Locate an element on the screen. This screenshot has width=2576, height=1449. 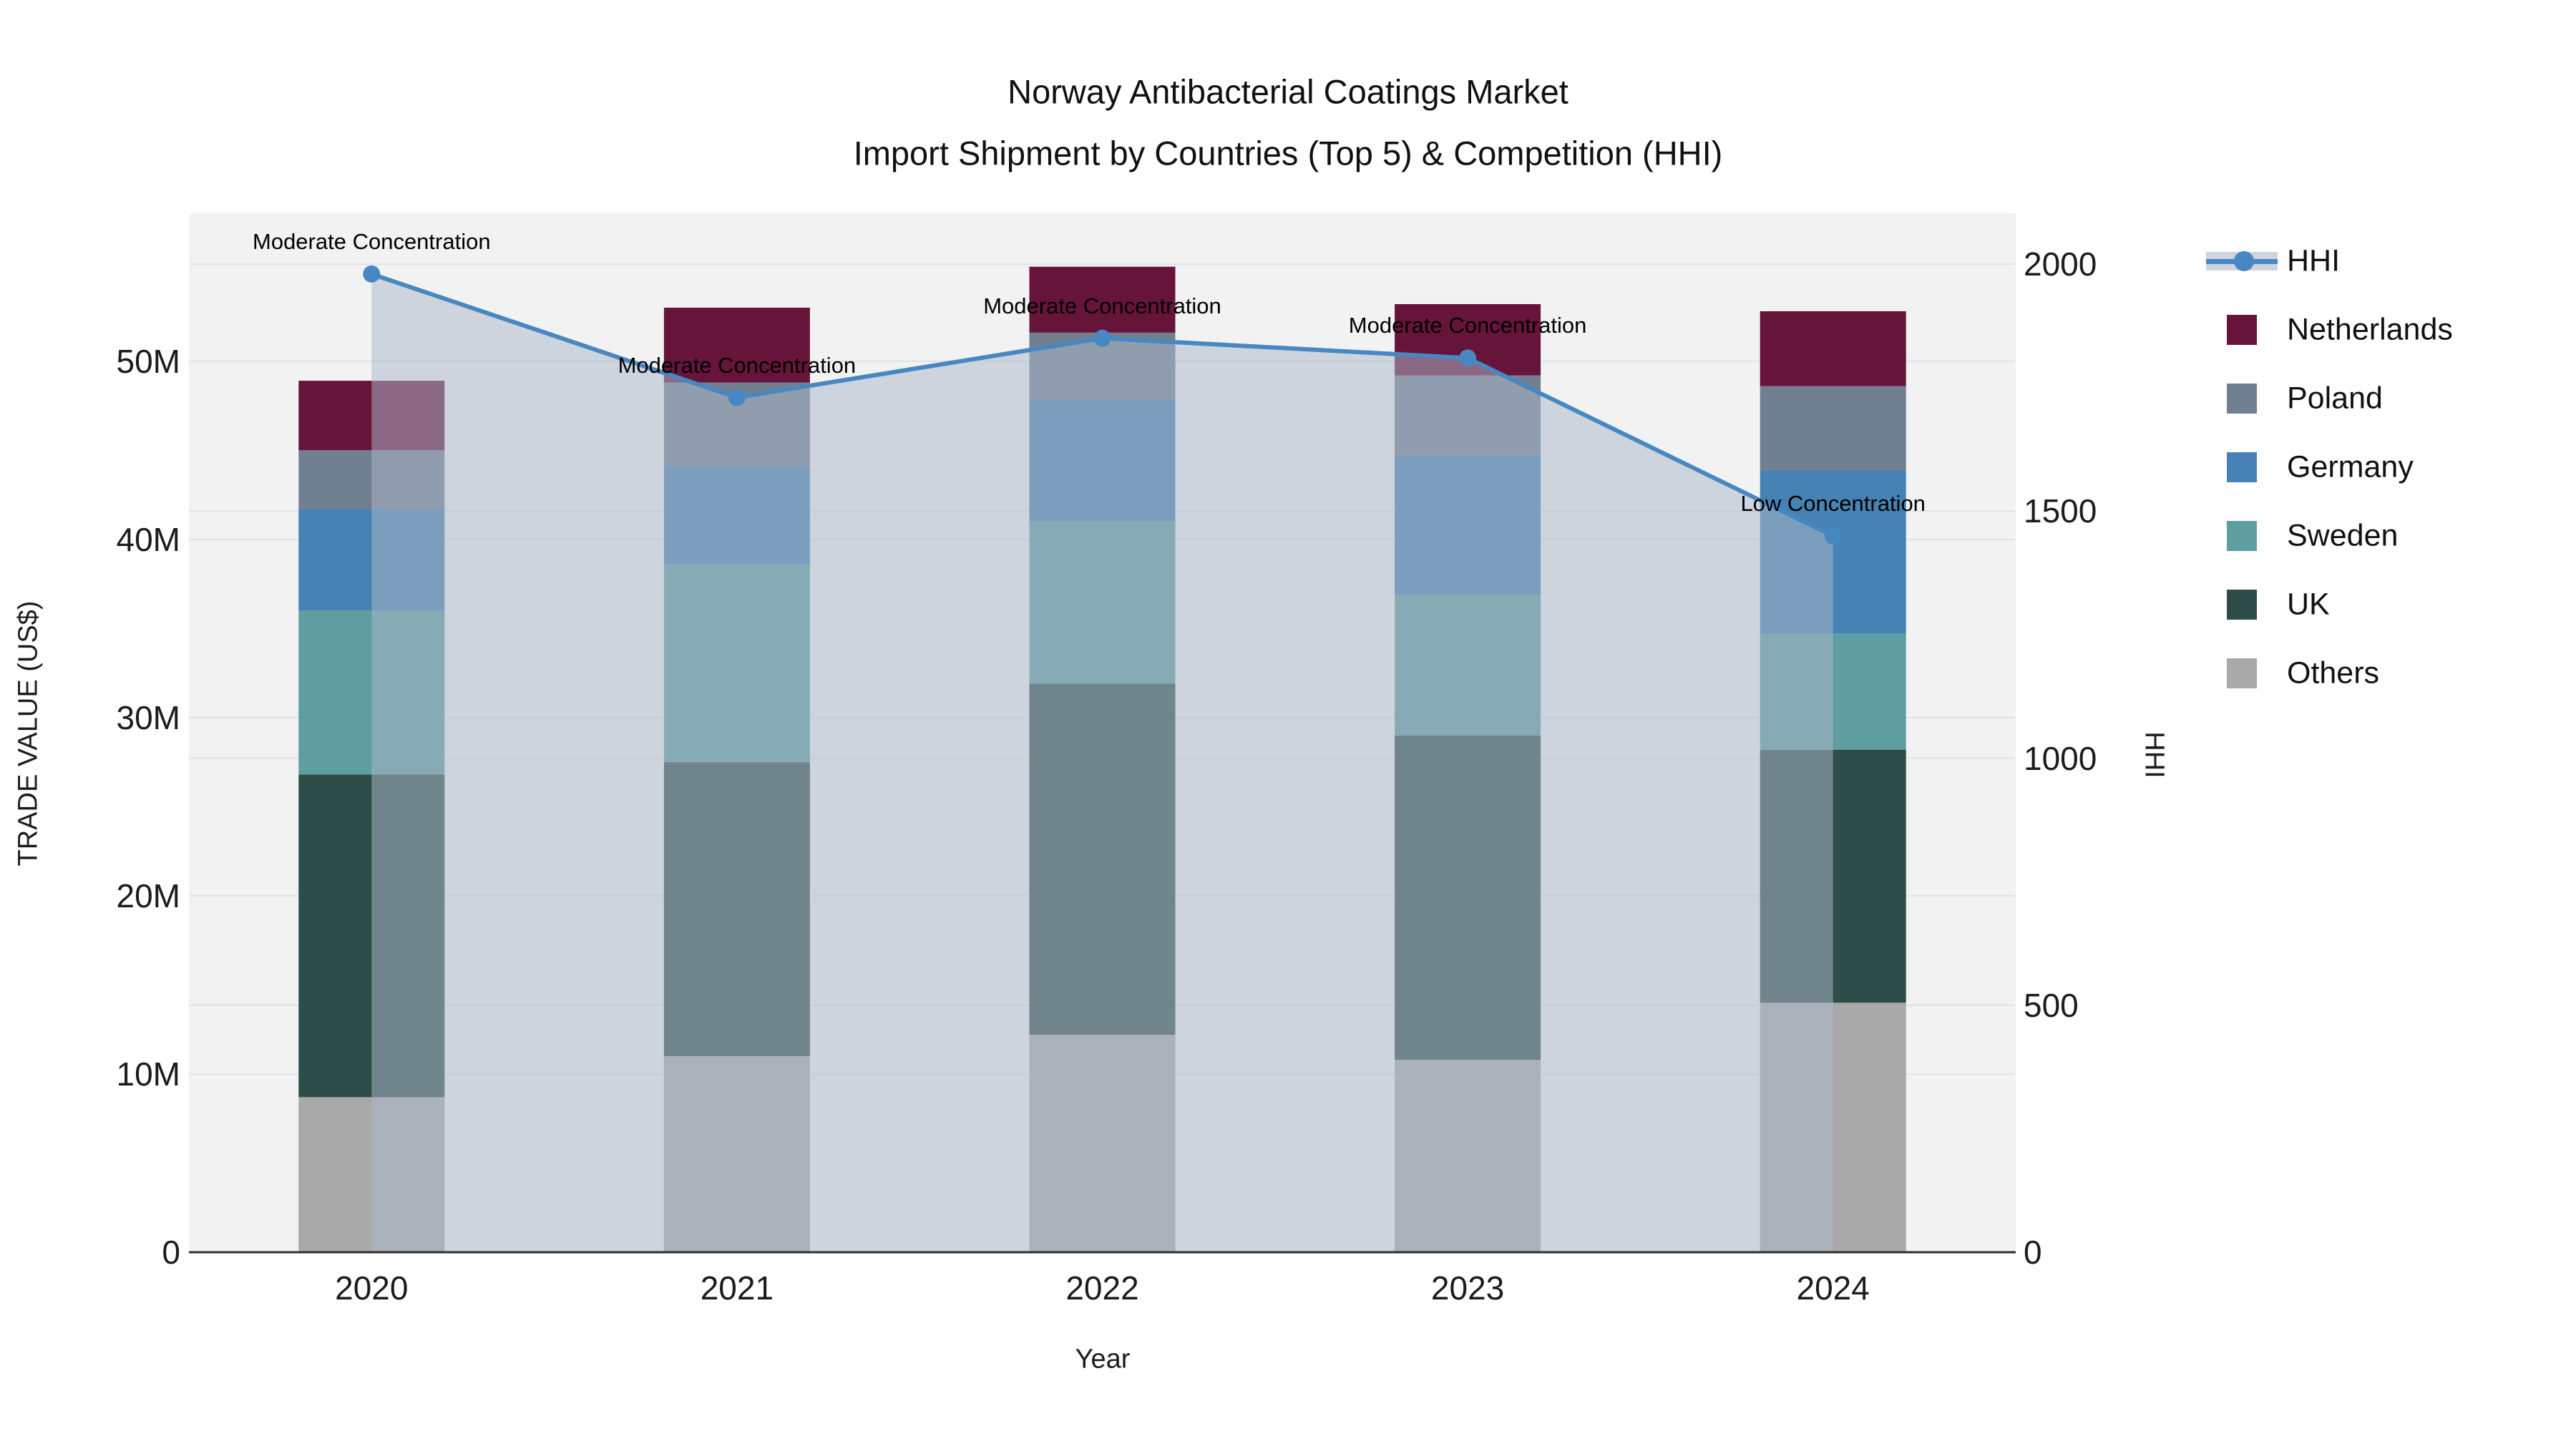
annotation-2024: Low Concentration is located at coordinates (1833, 503).